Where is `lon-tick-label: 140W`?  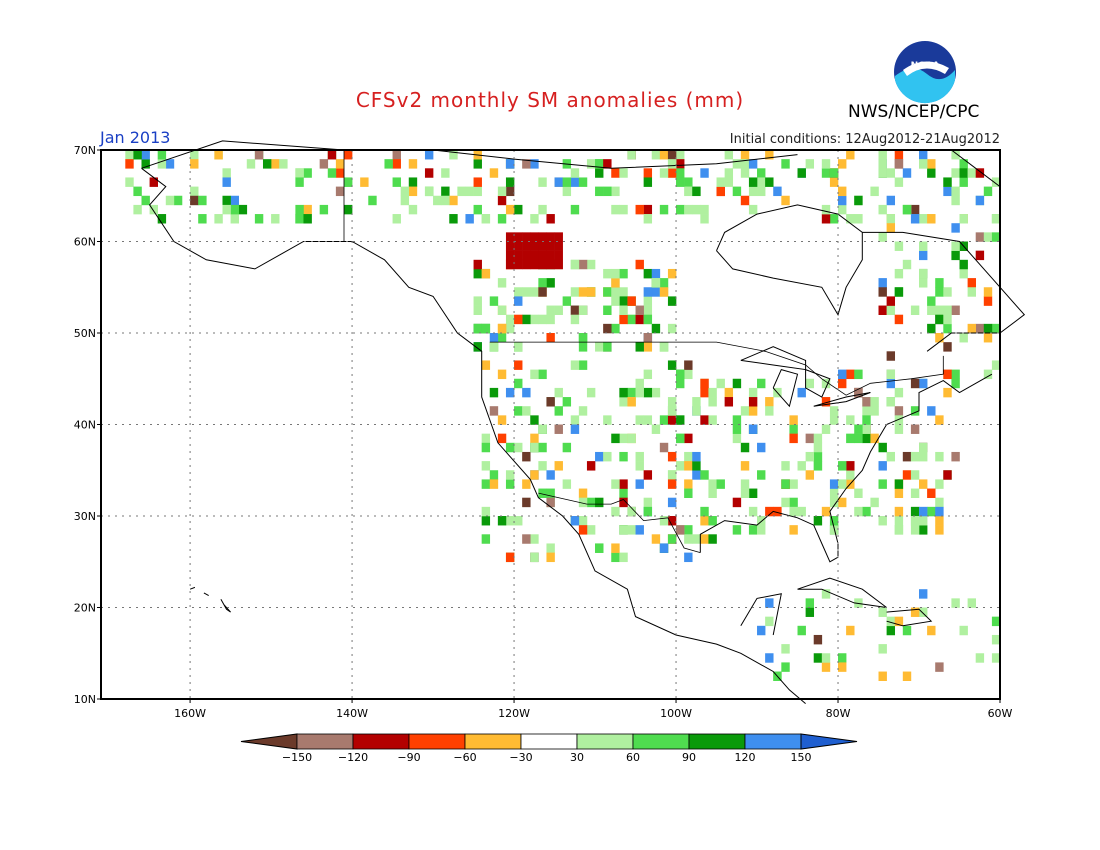
lon-tick-label: 140W is located at coordinates (352, 713).